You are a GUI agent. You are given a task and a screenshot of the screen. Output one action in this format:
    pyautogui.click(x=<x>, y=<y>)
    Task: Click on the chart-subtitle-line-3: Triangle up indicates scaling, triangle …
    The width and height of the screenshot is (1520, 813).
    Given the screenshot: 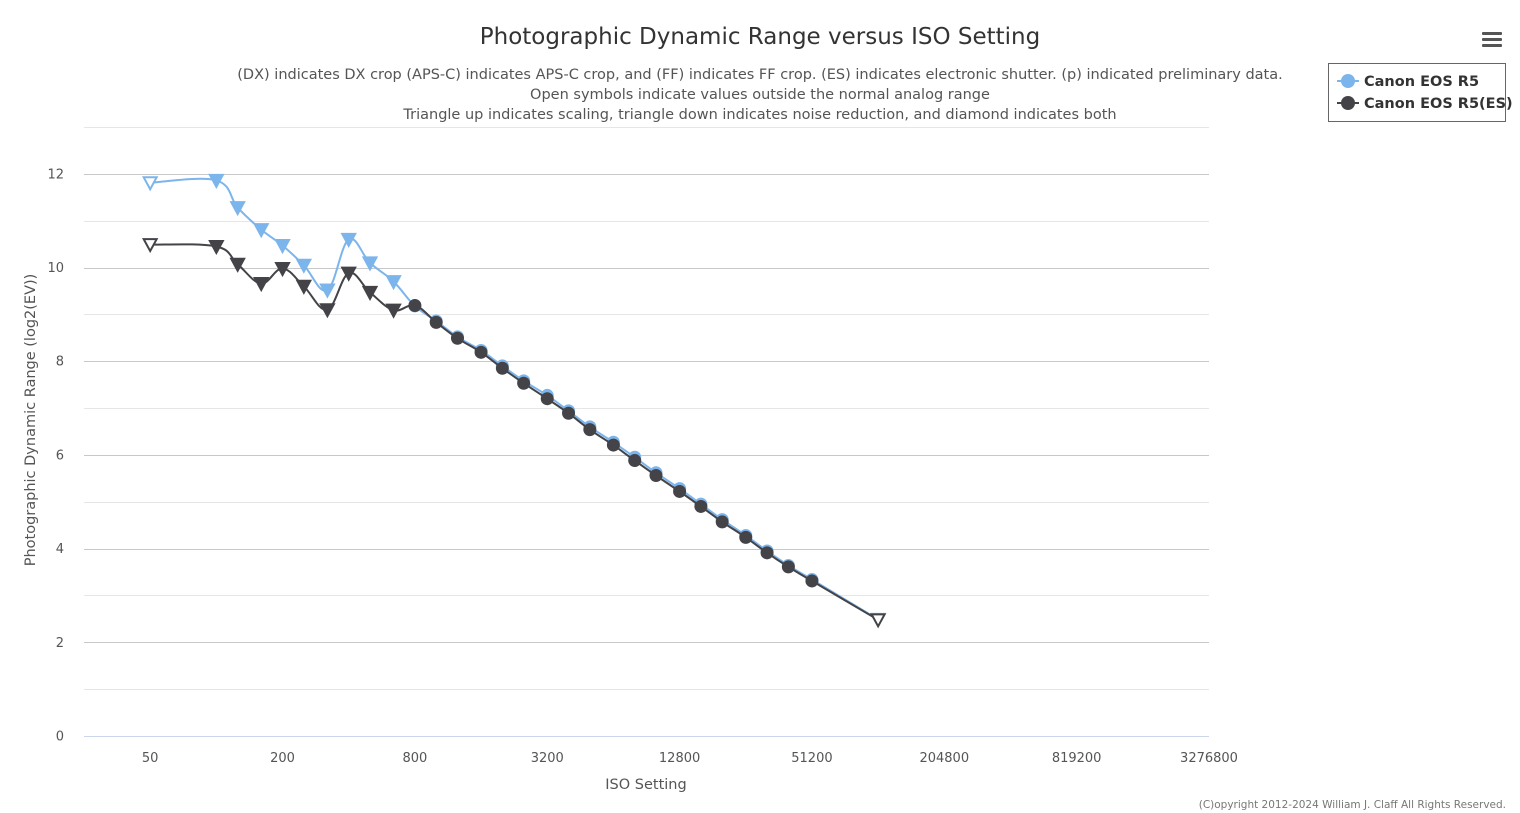 What is the action you would take?
    pyautogui.click(x=759, y=115)
    